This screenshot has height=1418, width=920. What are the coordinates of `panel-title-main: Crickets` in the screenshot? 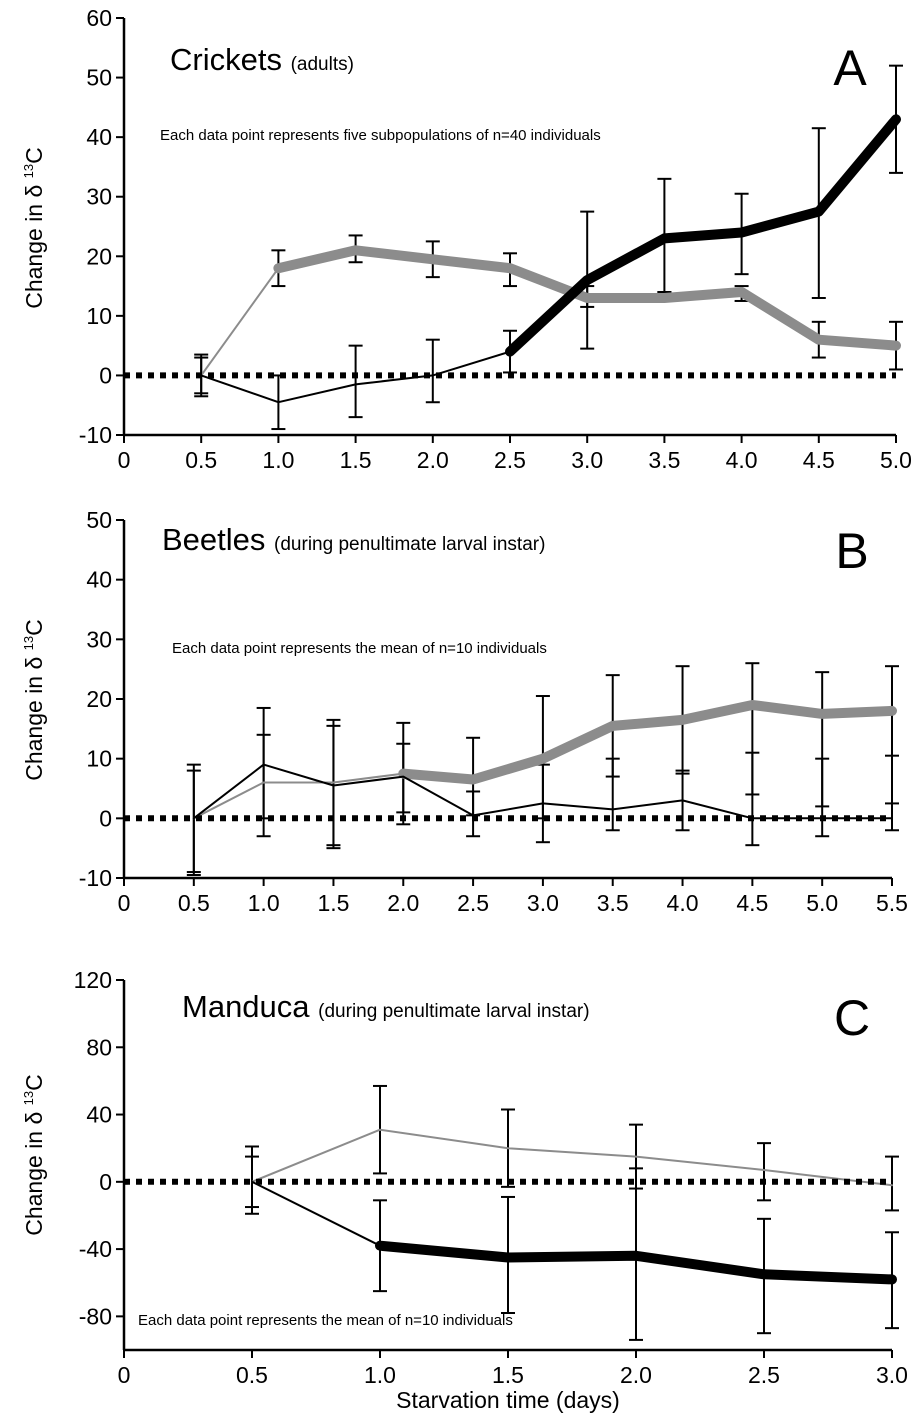 It's located at (226, 59).